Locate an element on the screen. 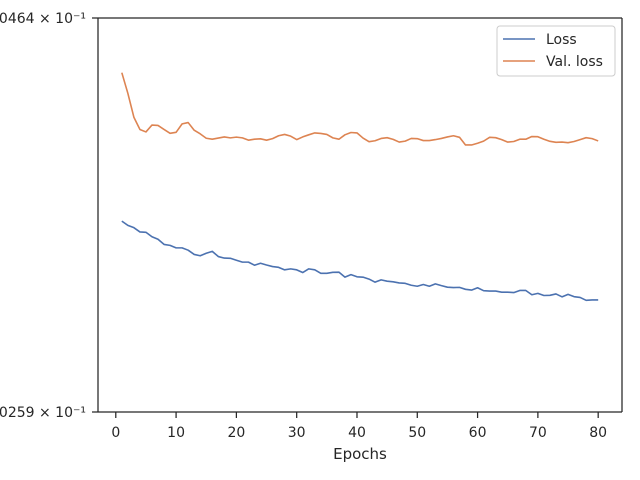  x-tick-label: 10 is located at coordinates (176, 433).